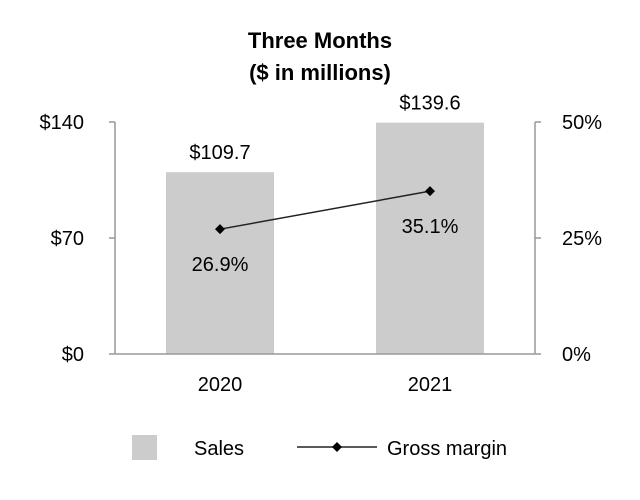 The width and height of the screenshot is (640, 500). Describe the element at coordinates (144, 447) in the screenshot. I see `legend-swatch-sales` at that location.